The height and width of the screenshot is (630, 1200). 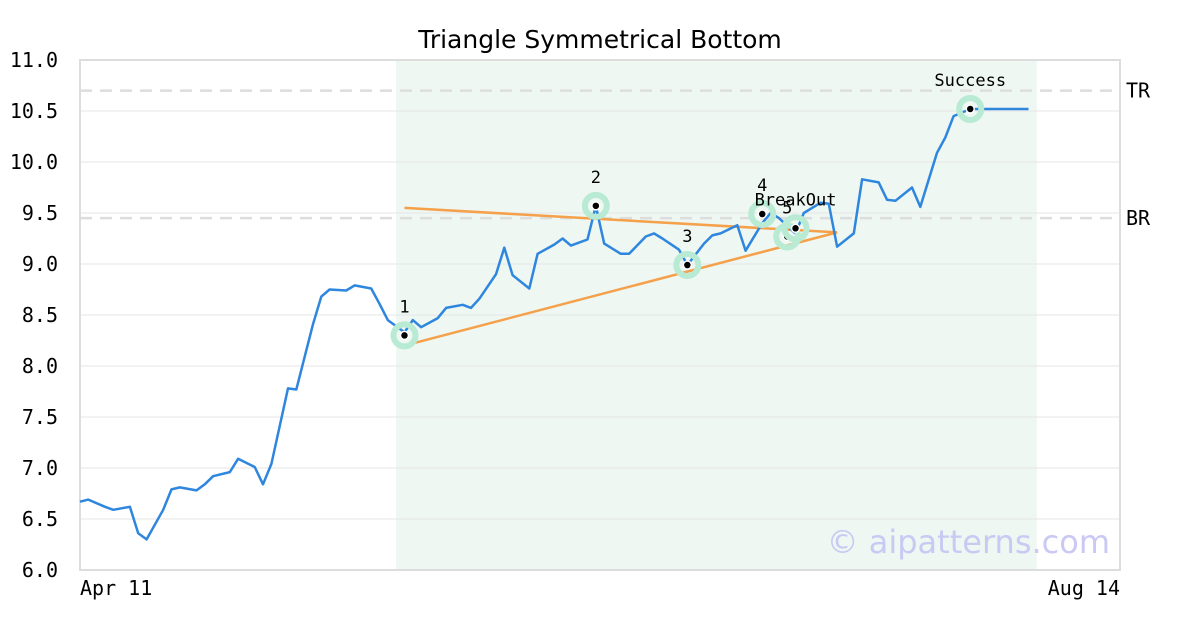 I want to click on y-tick-label: 9.0, so click(x=40, y=264).